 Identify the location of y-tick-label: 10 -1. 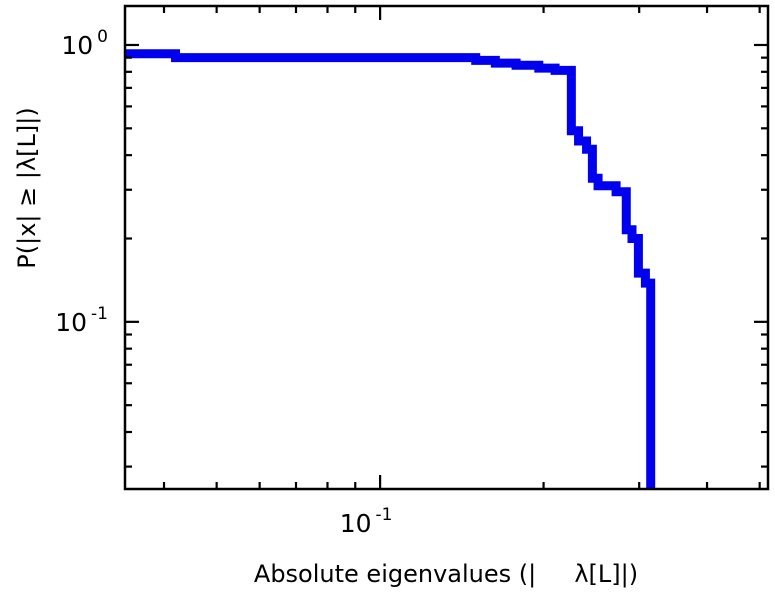
(81, 320).